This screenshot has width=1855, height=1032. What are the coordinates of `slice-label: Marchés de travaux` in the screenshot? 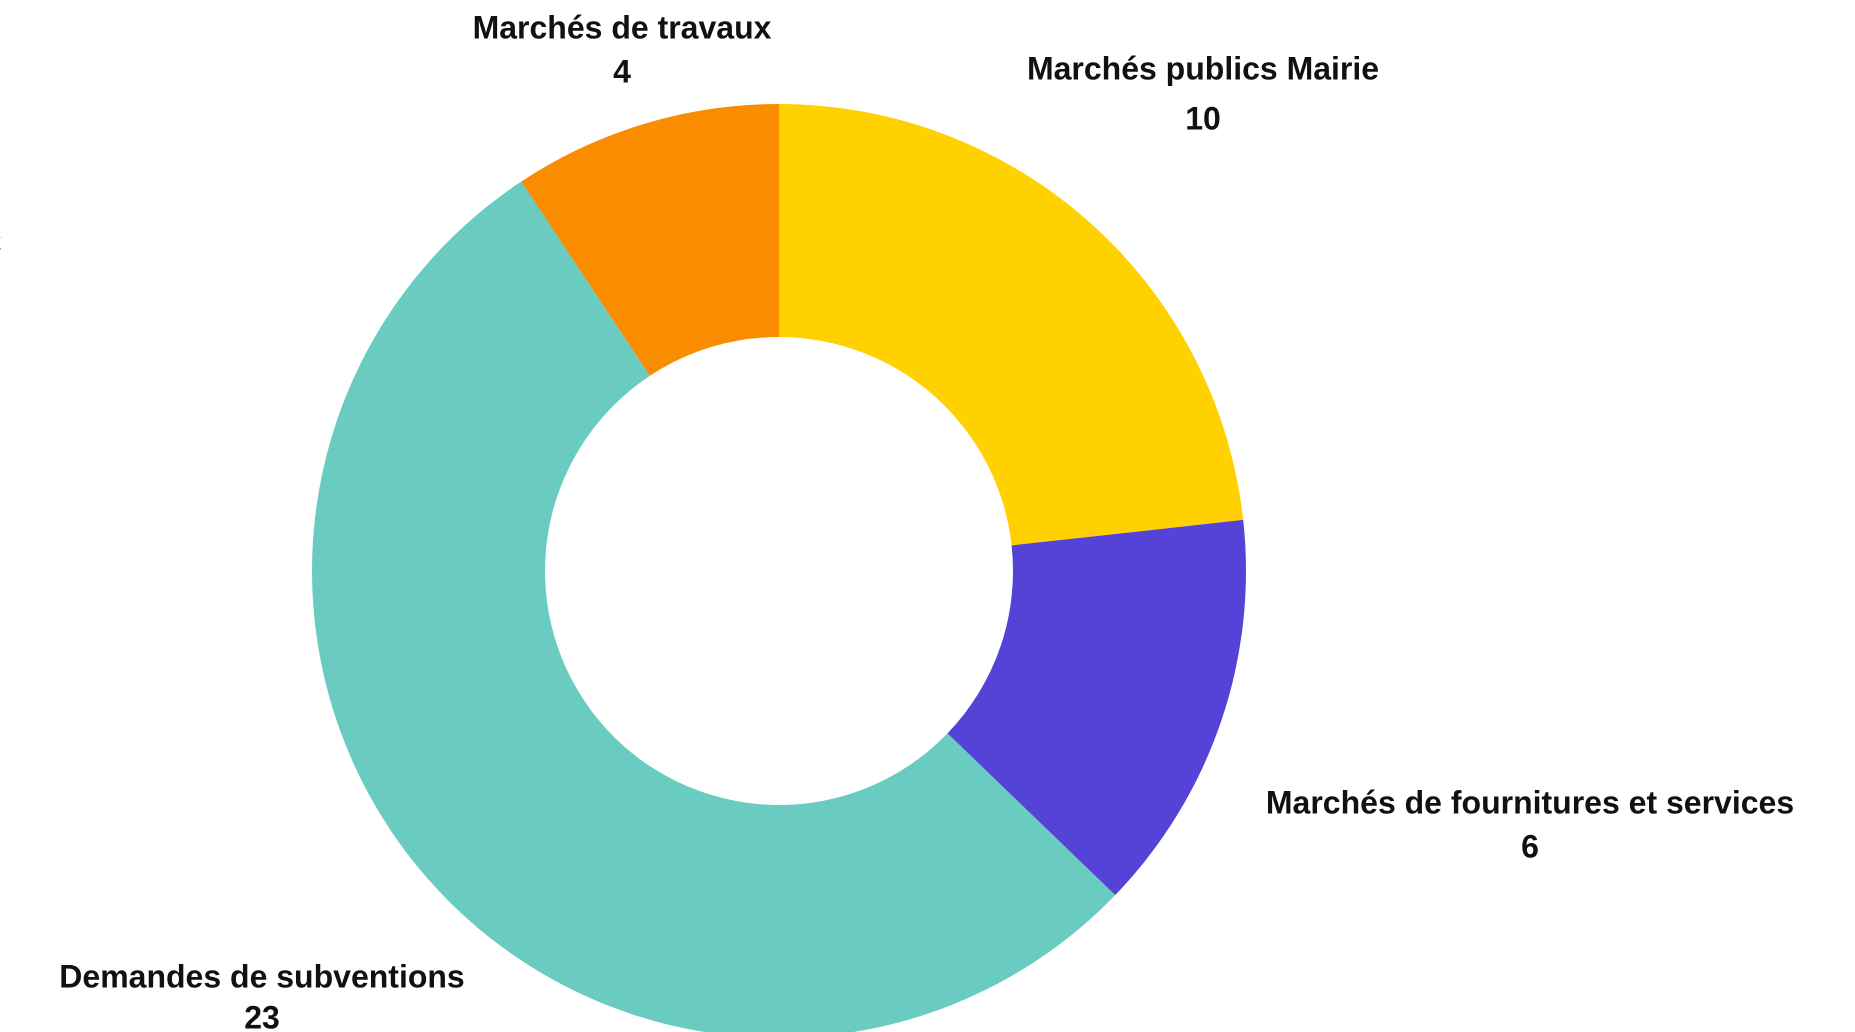 It's located at (622, 27).